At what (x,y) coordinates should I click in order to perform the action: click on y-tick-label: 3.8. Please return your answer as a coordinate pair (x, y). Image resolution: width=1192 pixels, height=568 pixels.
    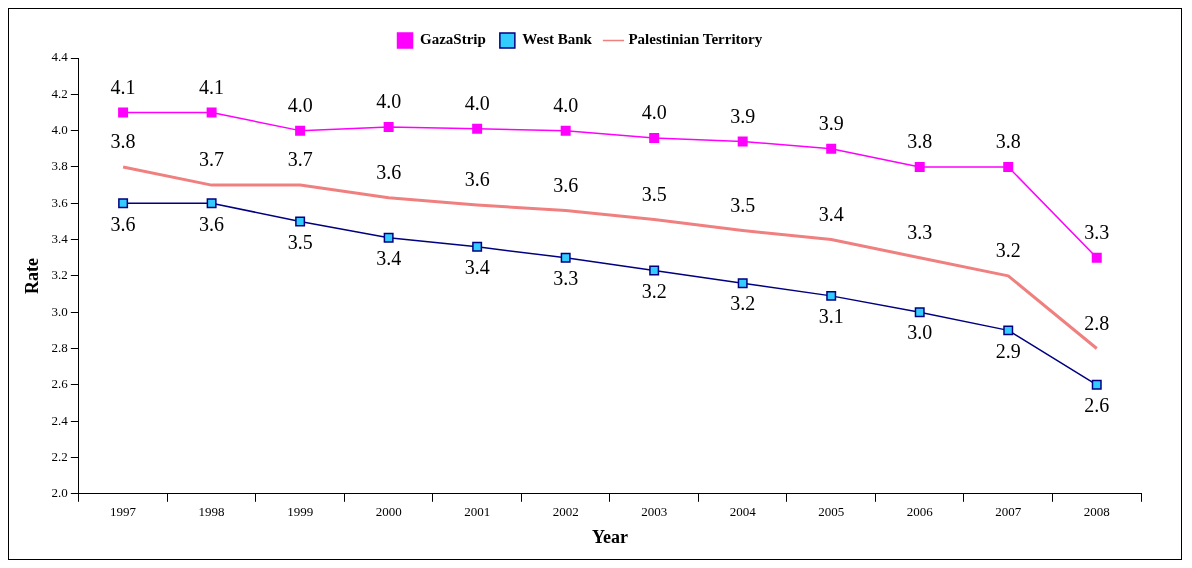
    Looking at the image, I should click on (59, 166).